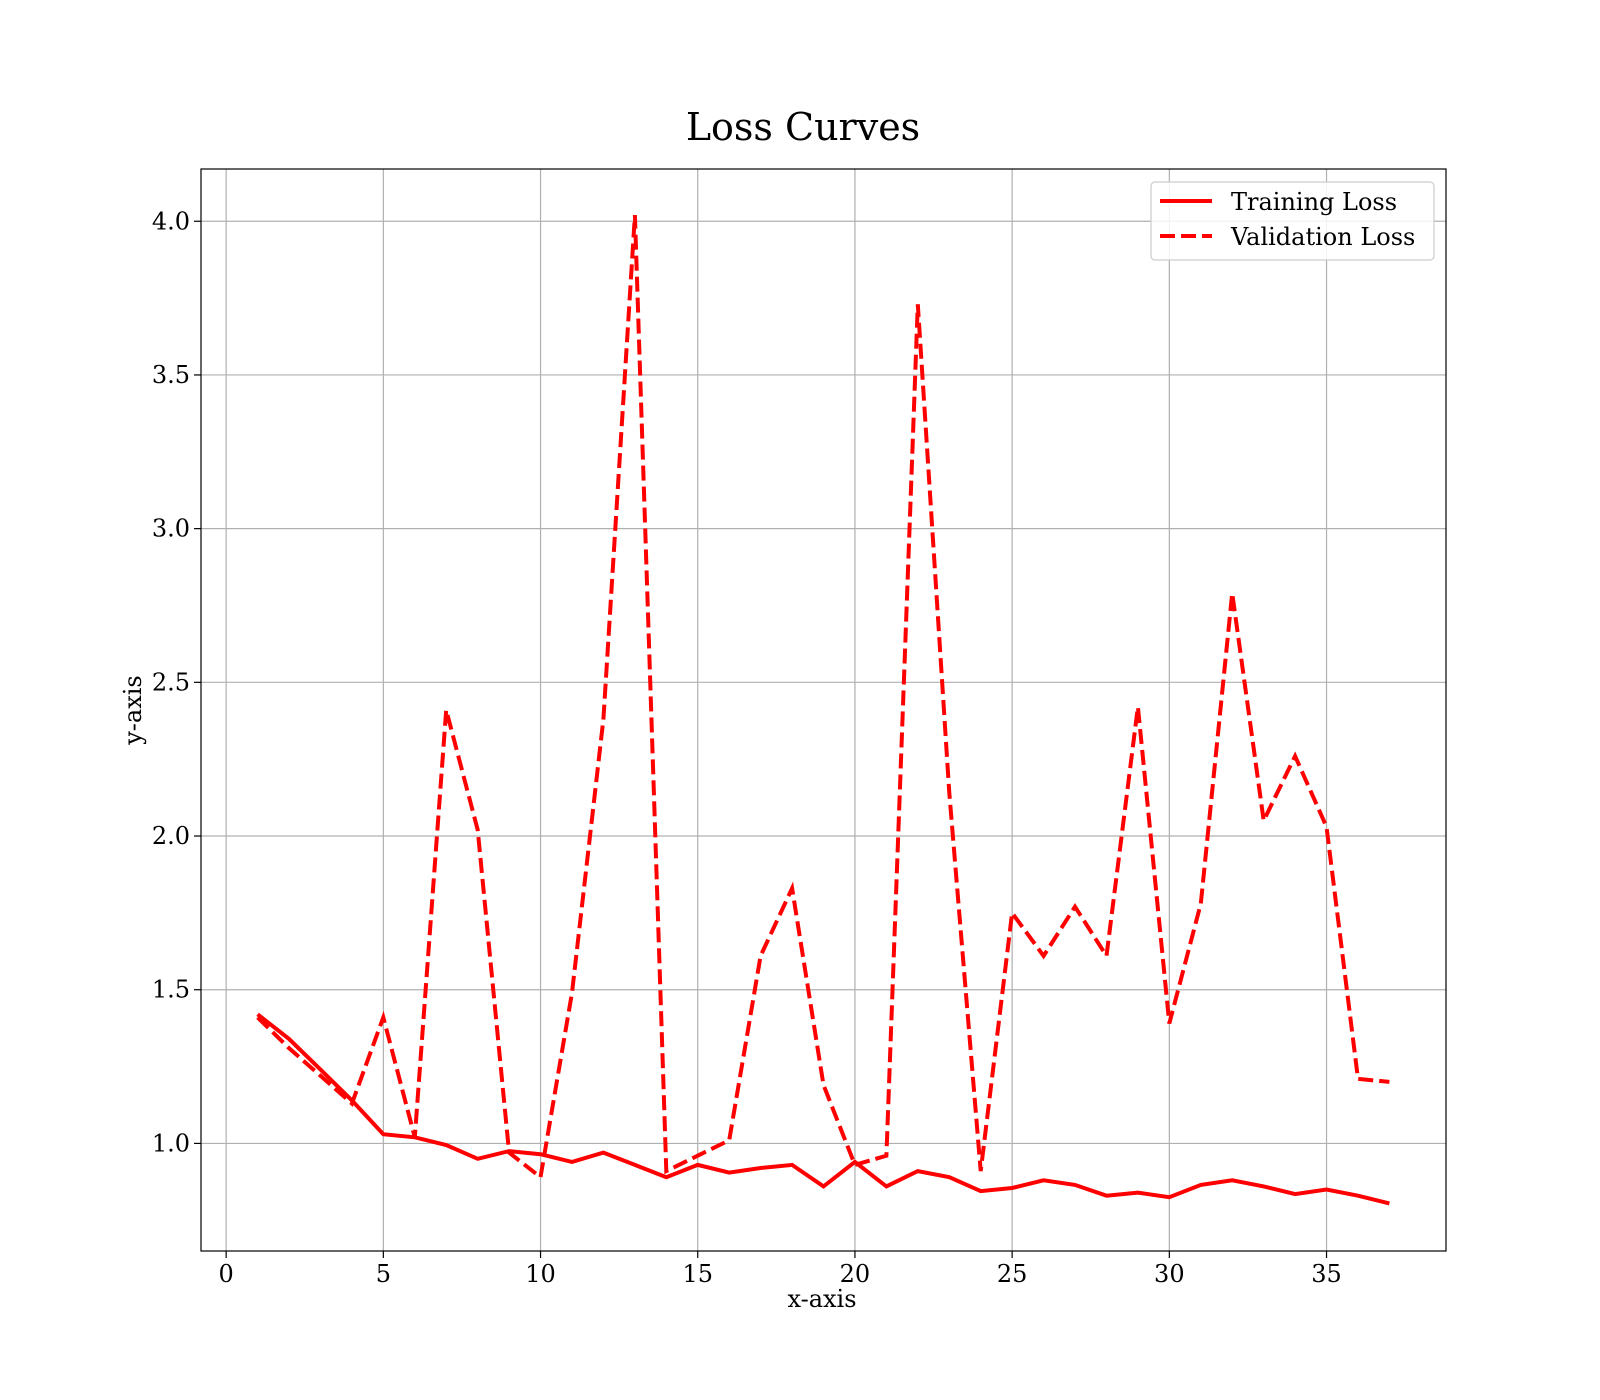 Image resolution: width=1600 pixels, height=1400 pixels. Describe the element at coordinates (821, 1299) in the screenshot. I see `x-axis-label: x-axis` at that location.